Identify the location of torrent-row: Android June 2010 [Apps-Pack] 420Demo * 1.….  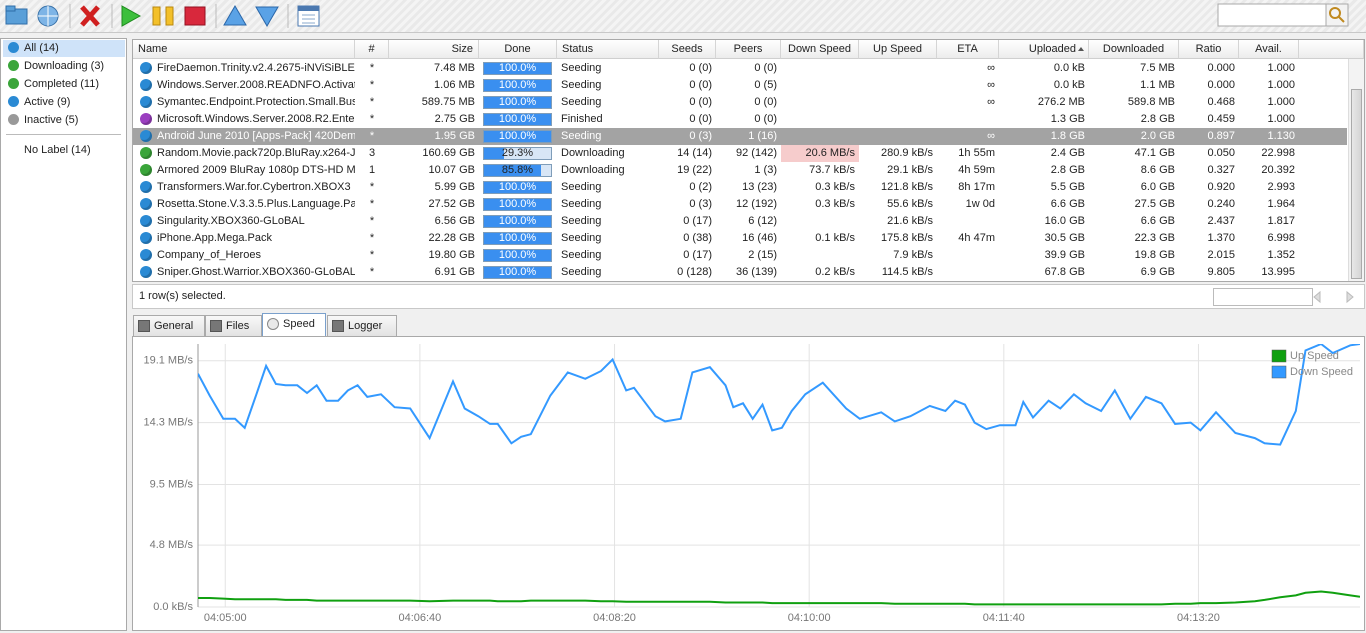
(740, 136).